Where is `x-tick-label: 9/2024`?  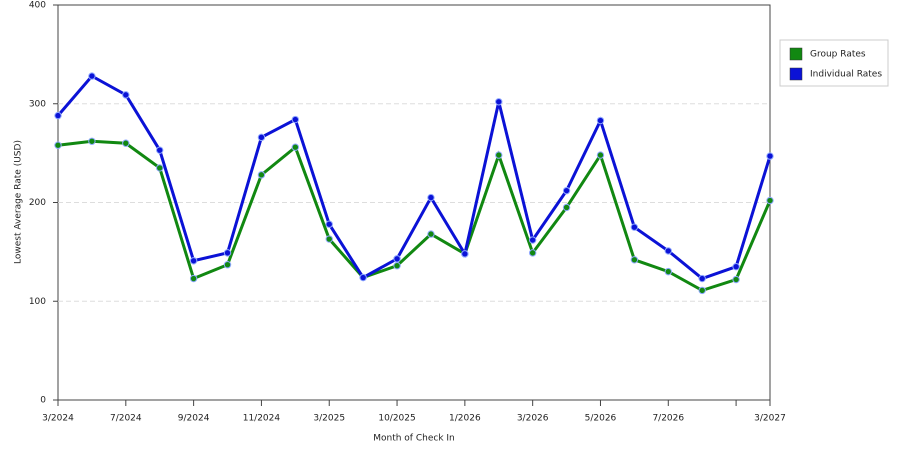 x-tick-label: 9/2024 is located at coordinates (194, 419).